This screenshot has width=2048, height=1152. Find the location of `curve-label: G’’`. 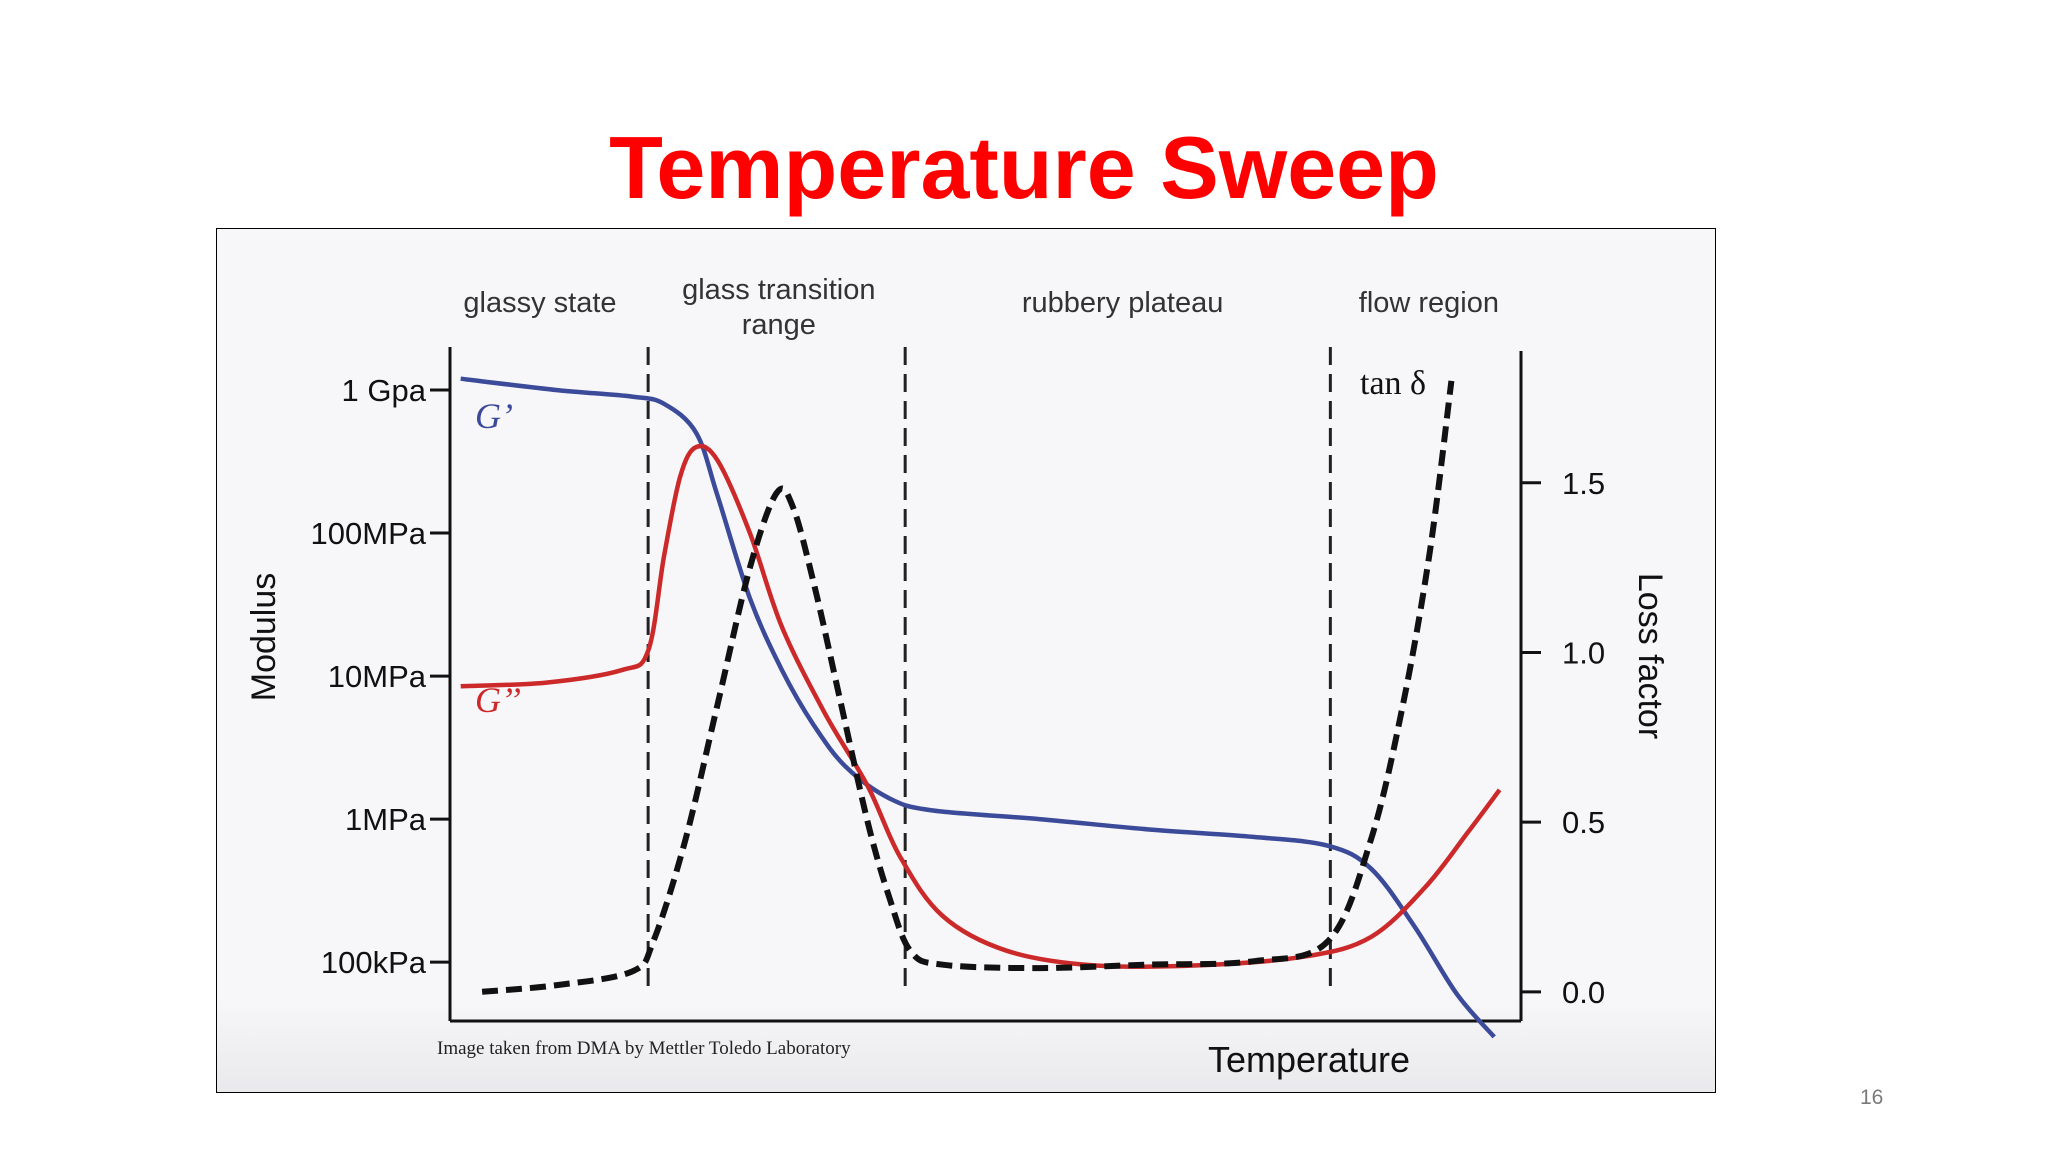

curve-label: G’’ is located at coordinates (498, 700).